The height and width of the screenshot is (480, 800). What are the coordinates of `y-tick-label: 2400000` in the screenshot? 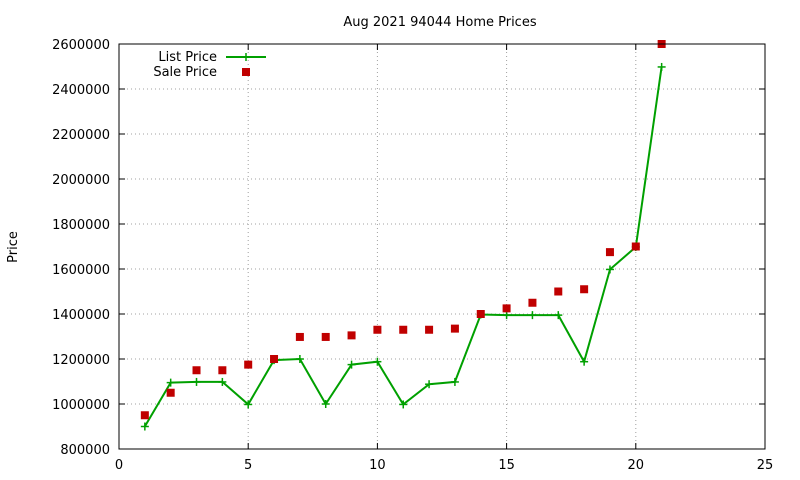 It's located at (81, 90).